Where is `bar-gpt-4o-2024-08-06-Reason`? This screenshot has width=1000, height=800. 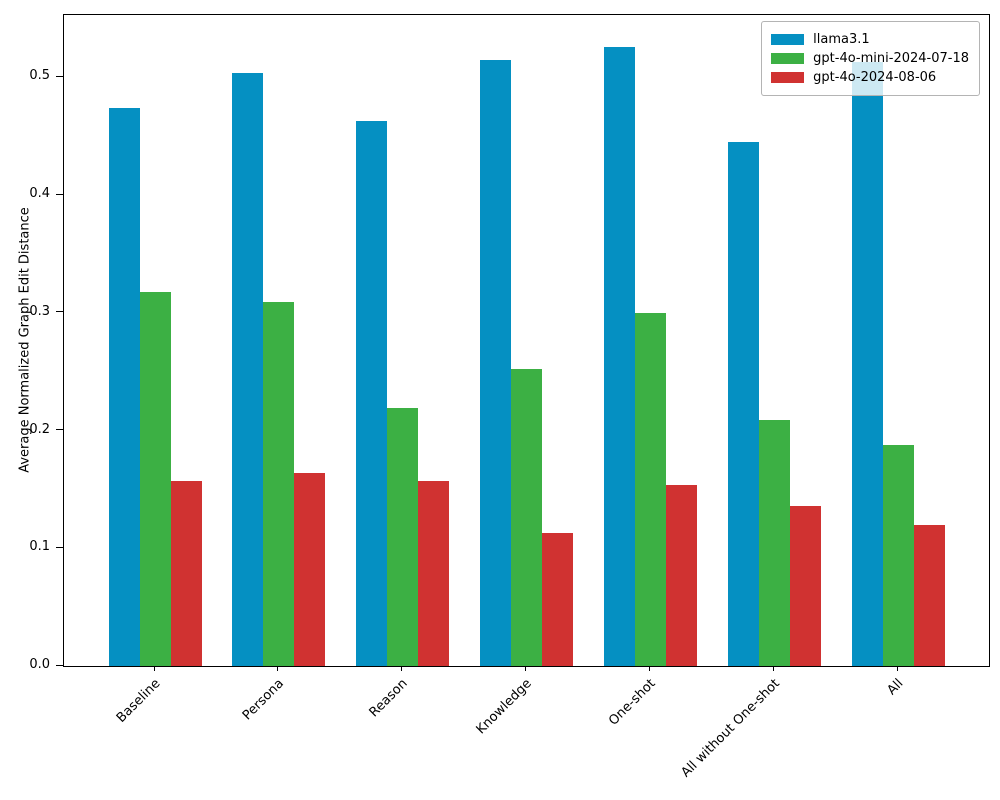 bar-gpt-4o-2024-08-06-Reason is located at coordinates (434, 573).